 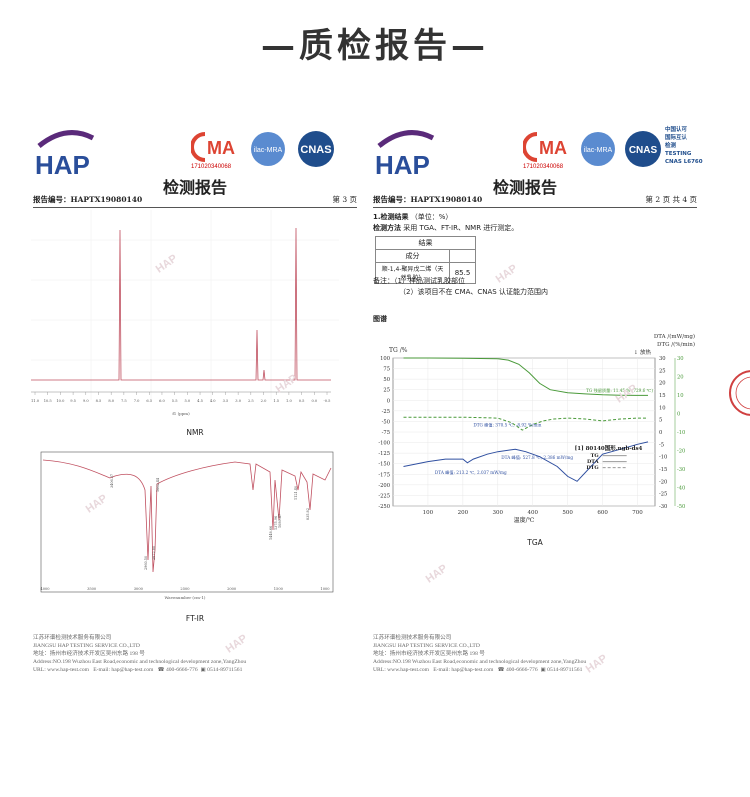 I want to click on ftir-peak-label: 3406.37, so click(x=112, y=481).